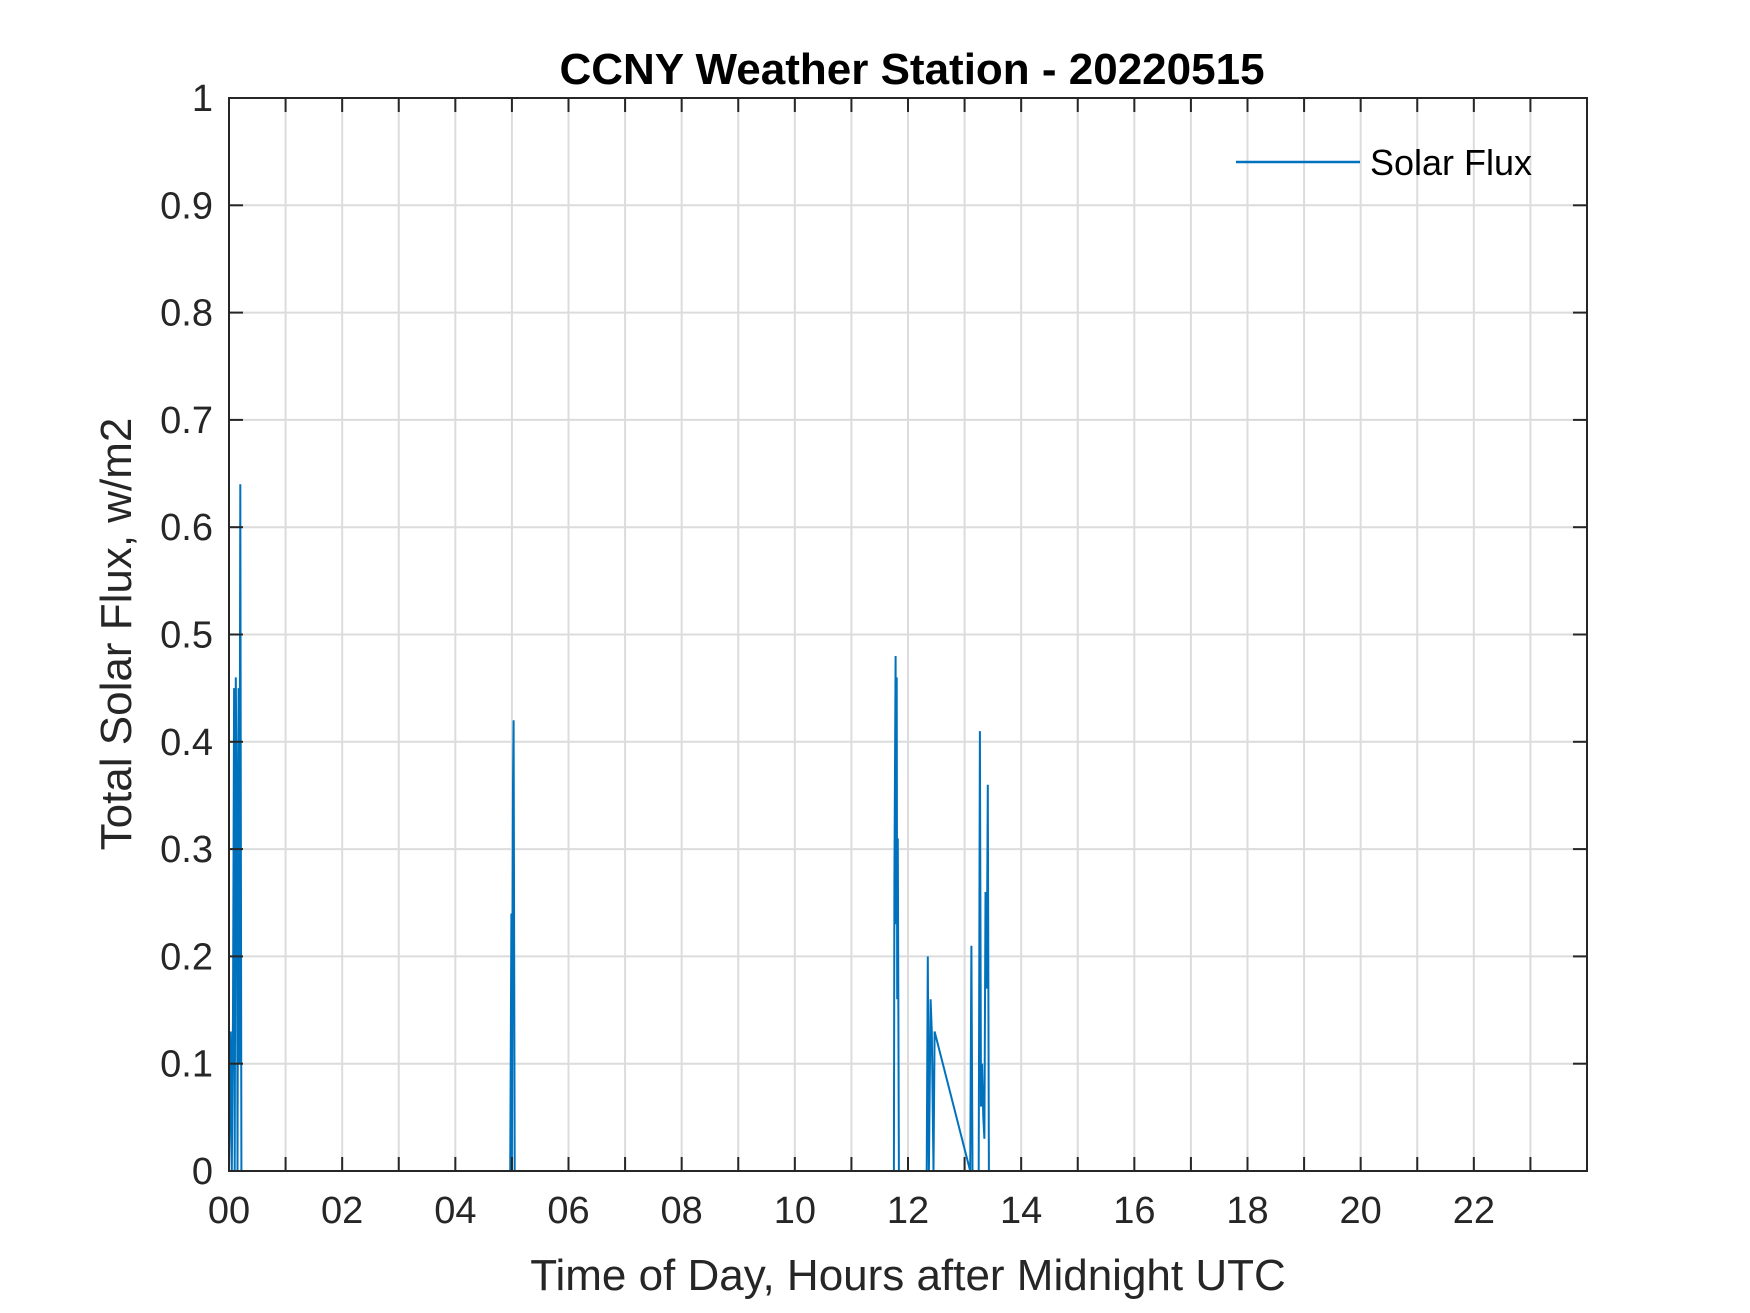 This screenshot has width=1750, height=1313. What do you see at coordinates (911, 69) in the screenshot?
I see `chart-title: CCNY Weather Station - 20220515` at bounding box center [911, 69].